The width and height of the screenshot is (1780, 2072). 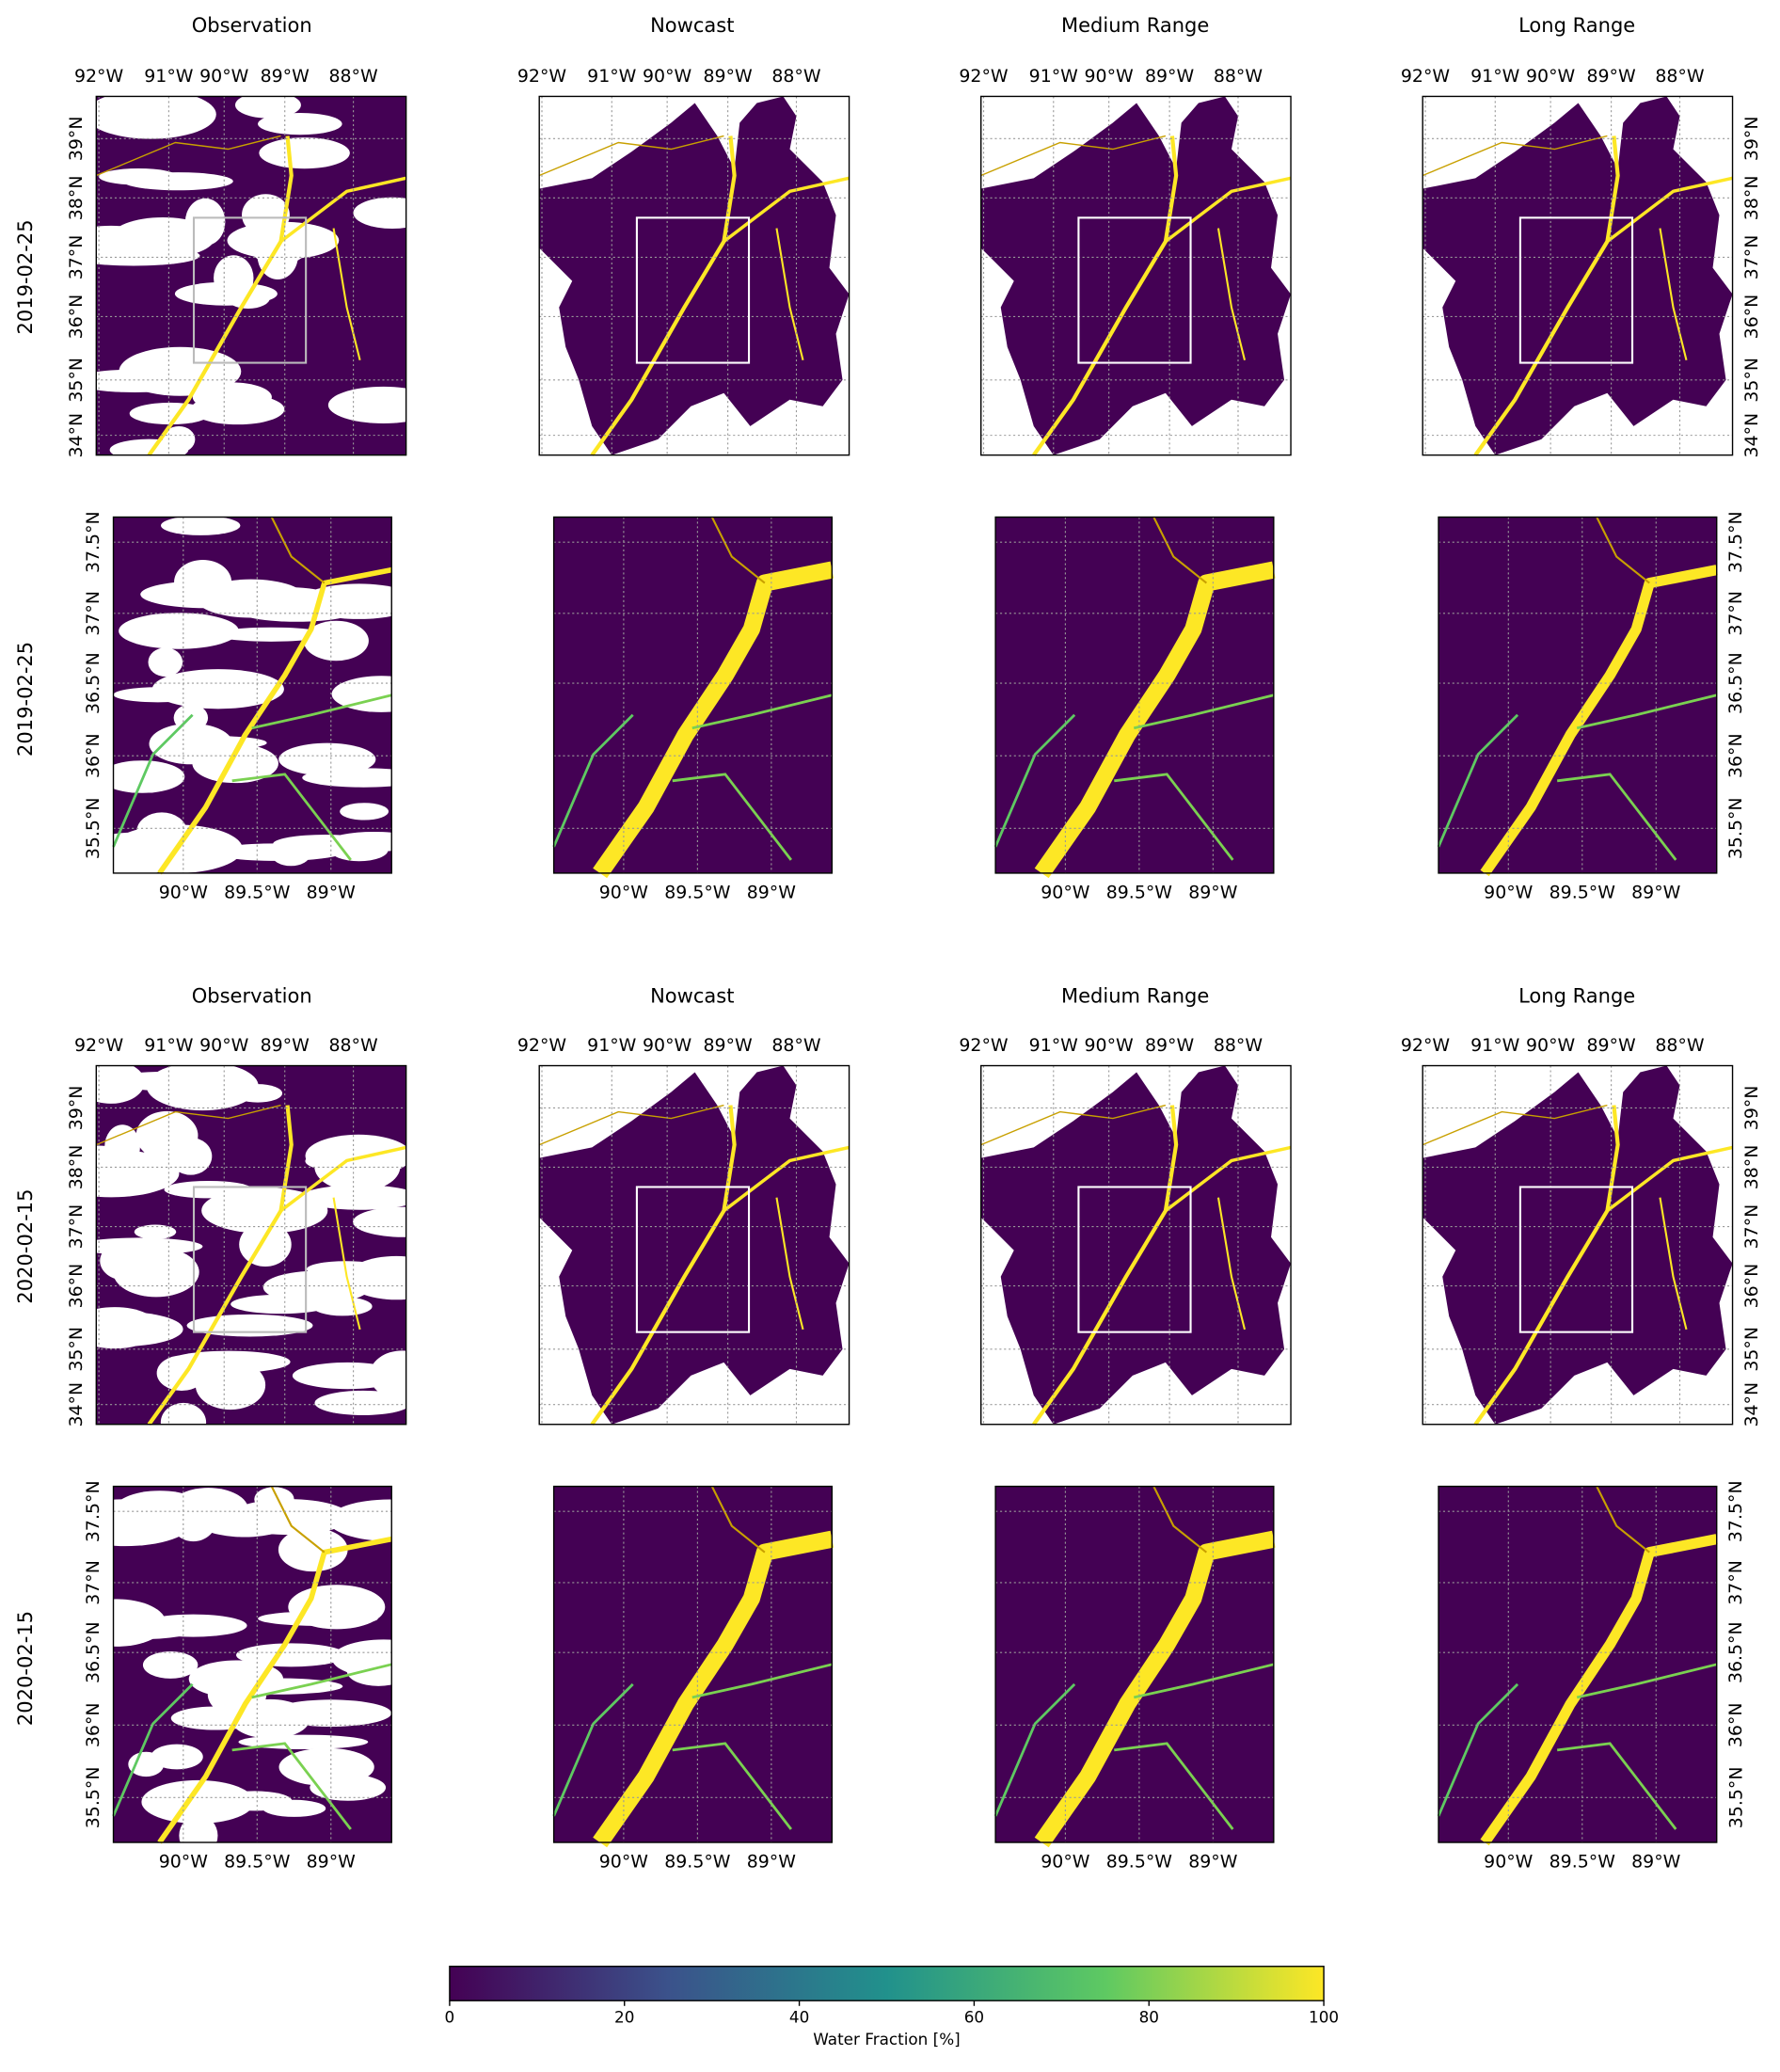 What do you see at coordinates (1576, 996) in the screenshot?
I see `column-title: Long Range` at bounding box center [1576, 996].